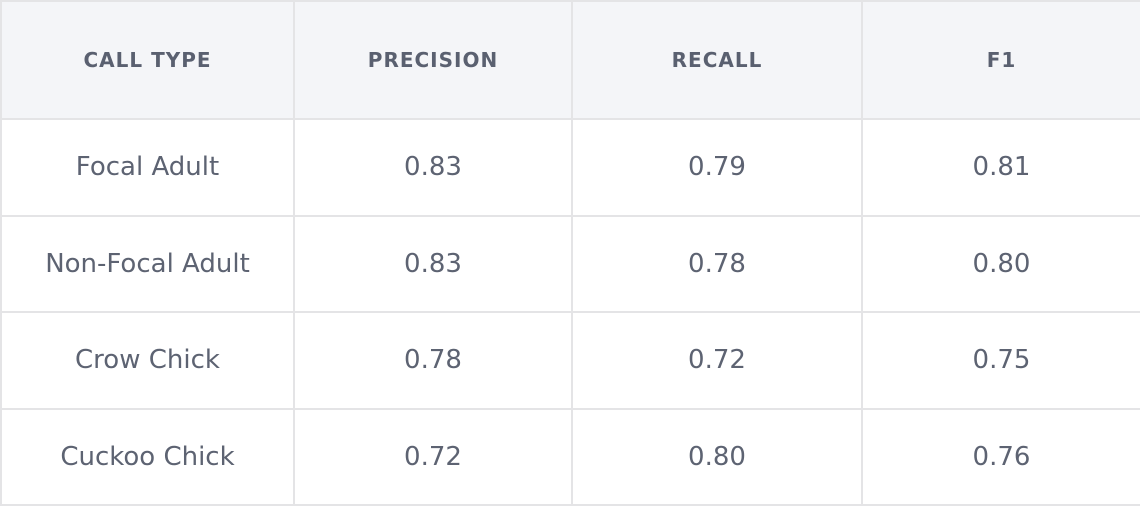  Describe the element at coordinates (1000, 456) in the screenshot. I see `metric-cell: 0.76` at that location.